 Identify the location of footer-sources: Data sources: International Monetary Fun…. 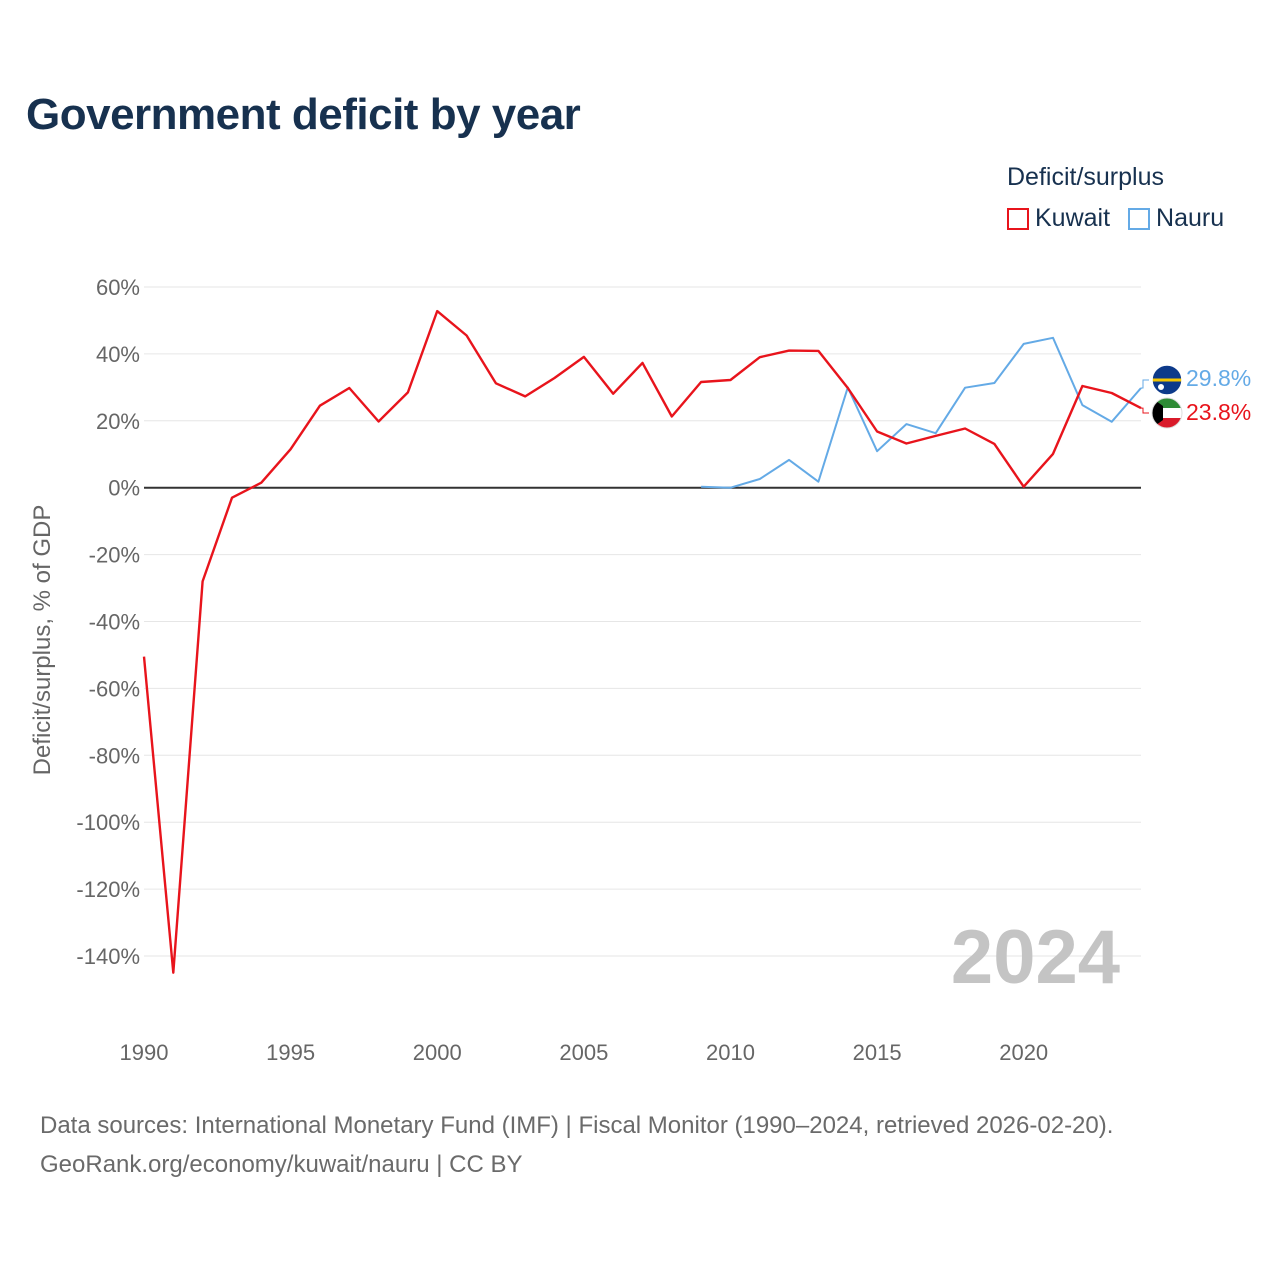
(577, 1125).